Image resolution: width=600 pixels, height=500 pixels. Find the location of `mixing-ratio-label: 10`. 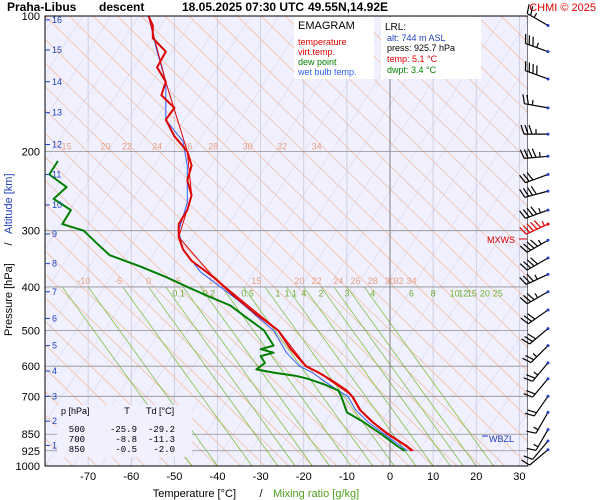

mixing-ratio-label: 10 is located at coordinates (455, 293).